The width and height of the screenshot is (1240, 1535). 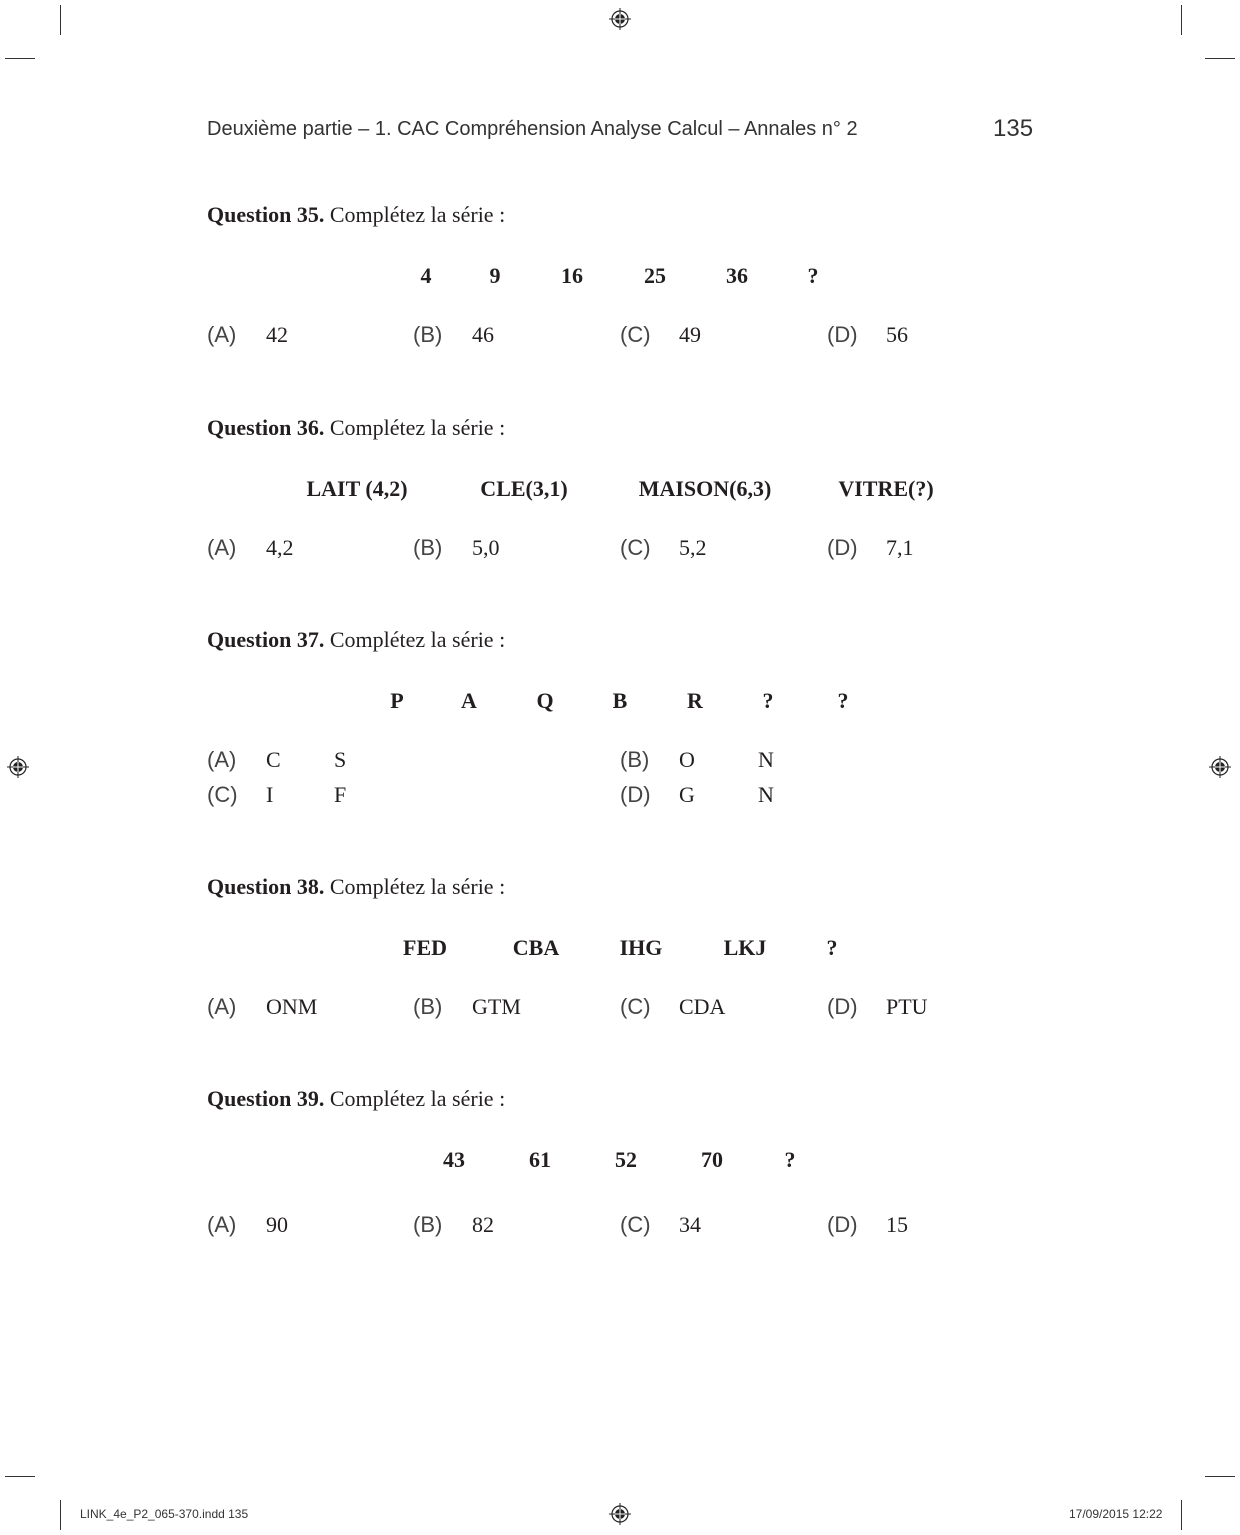 I want to click on question-title: Question 38. Complétez la série :, so click(x=356, y=887).